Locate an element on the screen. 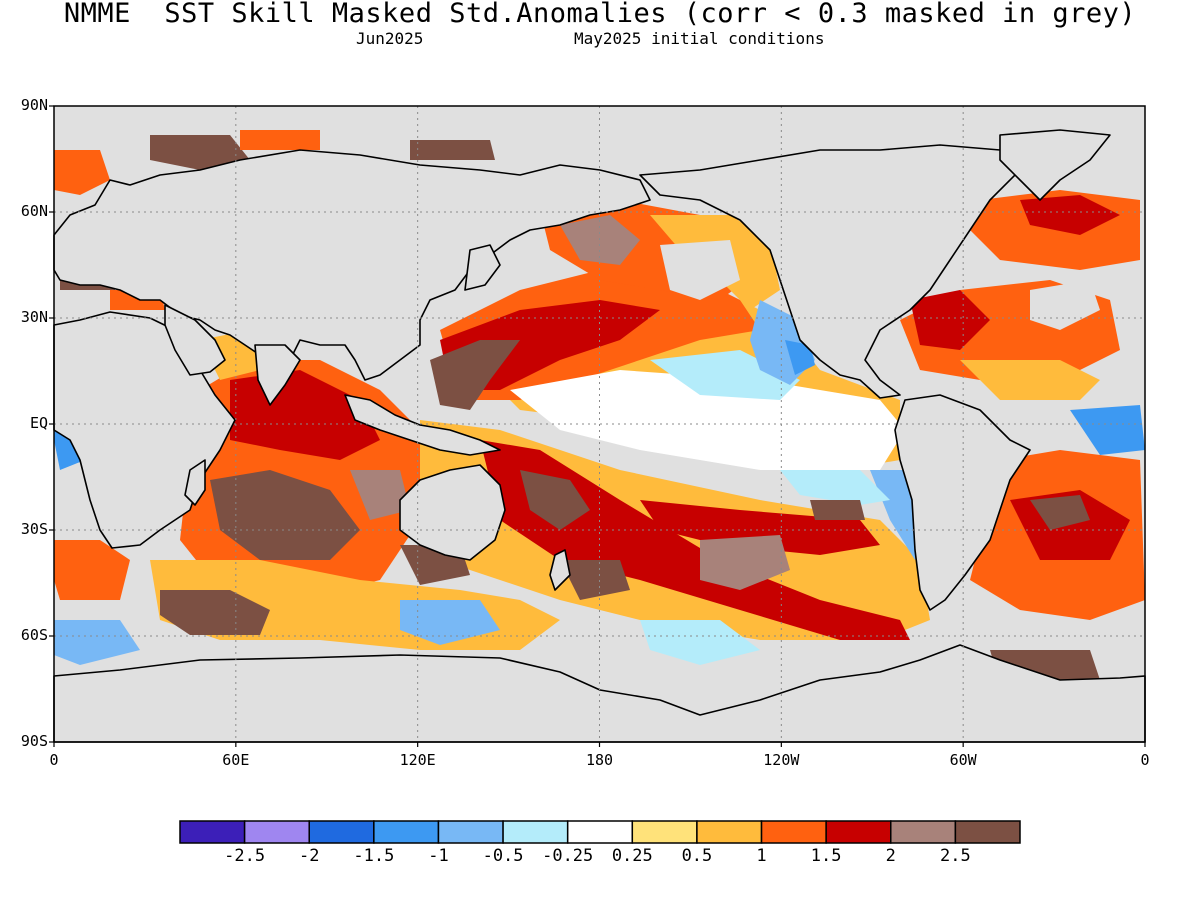 The height and width of the screenshot is (900, 1200). longitude-label: 120E is located at coordinates (417, 760).